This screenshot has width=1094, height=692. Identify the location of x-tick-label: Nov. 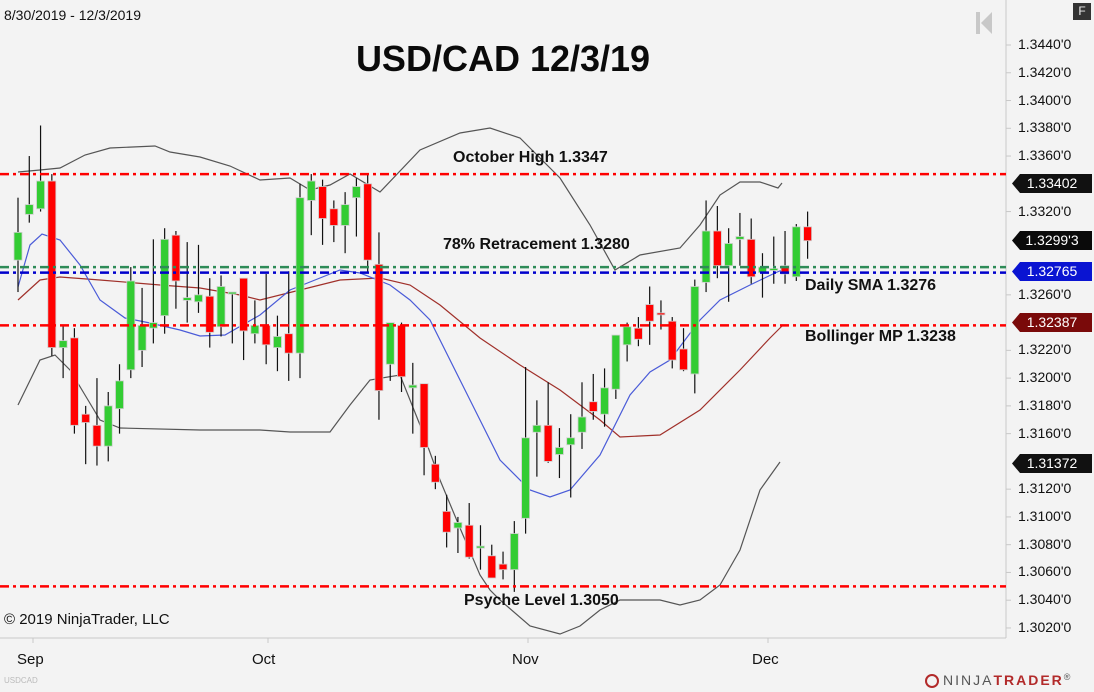
(525, 659).